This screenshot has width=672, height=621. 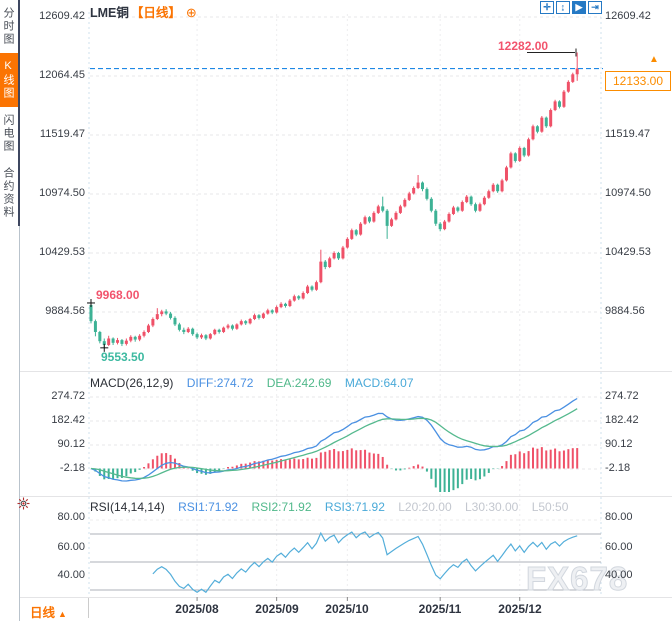 I want to click on x-axis-label: 2025/10, so click(x=347, y=609).